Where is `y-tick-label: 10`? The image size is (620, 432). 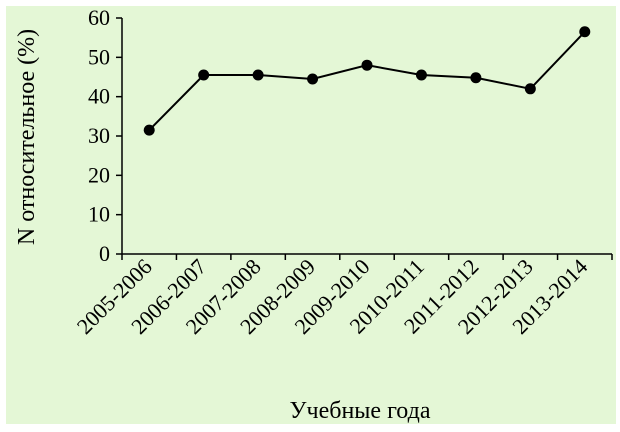
y-tick-label: 10 is located at coordinates (99, 214).